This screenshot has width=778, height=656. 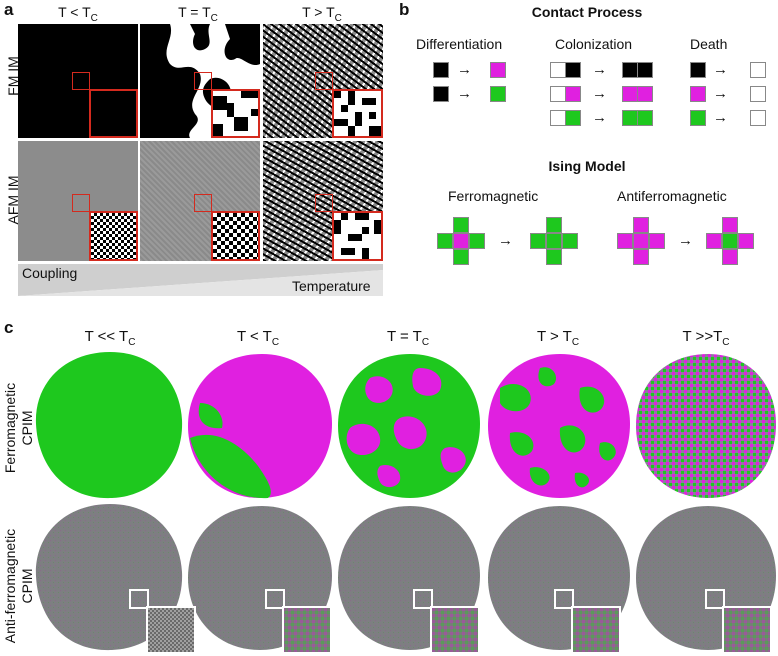 What do you see at coordinates (564, 599) in the screenshot?
I see `antiferro-4-zoom-marker` at bounding box center [564, 599].